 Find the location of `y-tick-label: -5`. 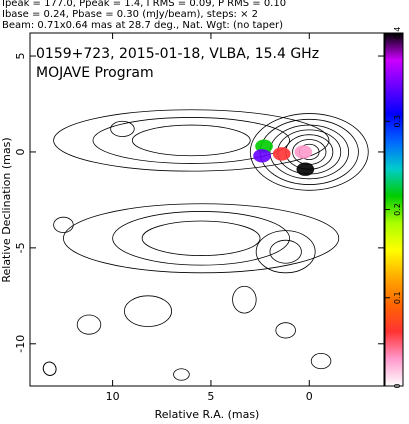

y-tick-label: -5 is located at coordinates (20, 247).